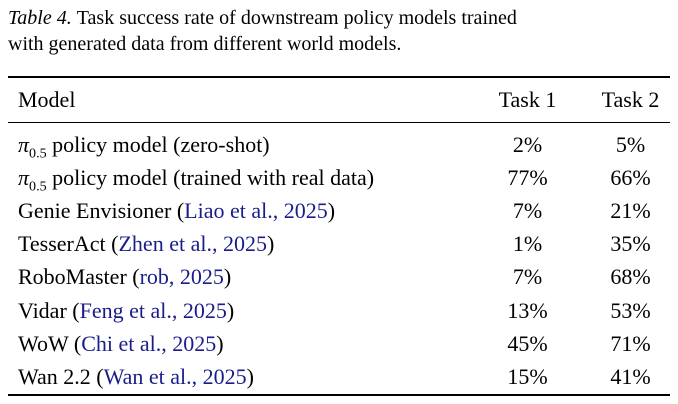  I want to click on task2-cell: 68%, so click(630, 277).